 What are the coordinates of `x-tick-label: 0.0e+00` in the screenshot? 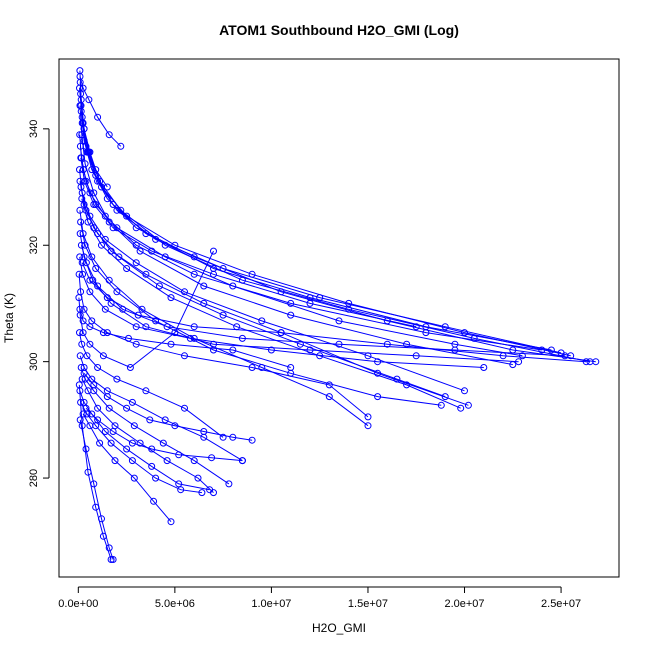 It's located at (78, 604).